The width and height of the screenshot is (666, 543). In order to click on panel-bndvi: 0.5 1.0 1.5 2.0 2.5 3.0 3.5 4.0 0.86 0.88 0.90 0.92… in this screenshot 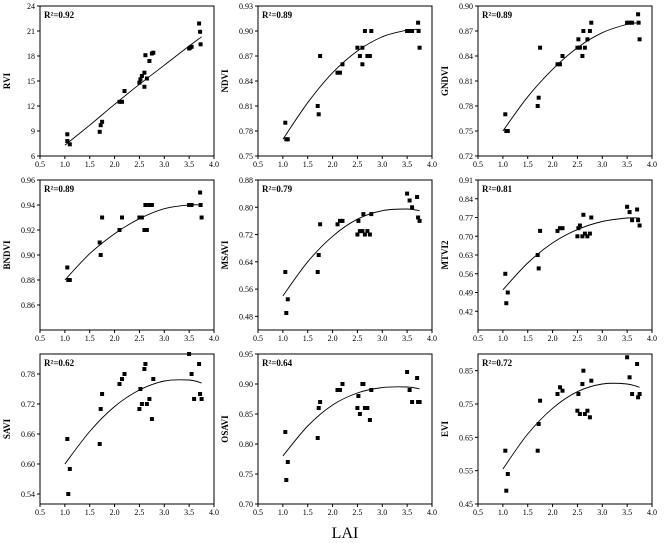, I will do `click(110, 259)`.